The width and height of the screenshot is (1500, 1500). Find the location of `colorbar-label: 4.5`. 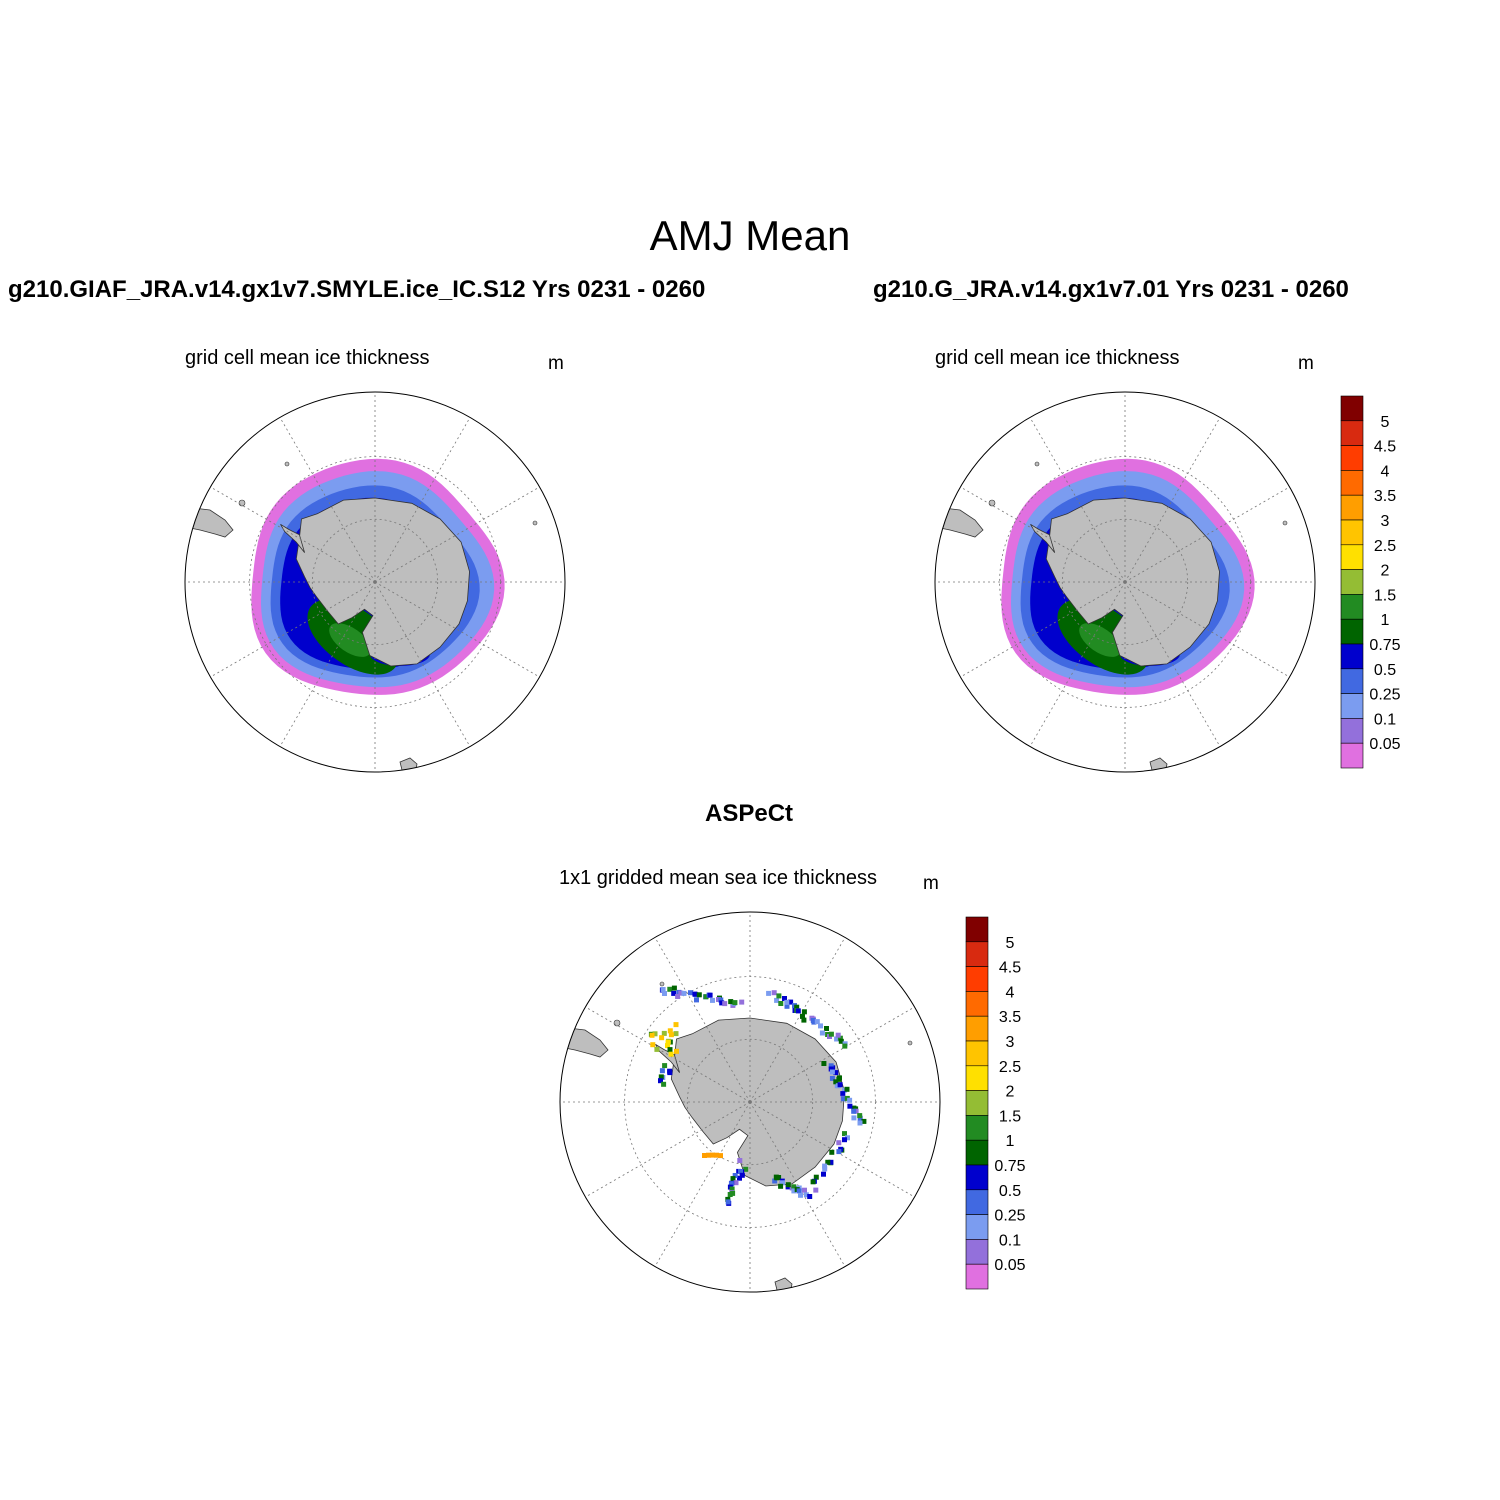

colorbar-label: 4.5 is located at coordinates (1385, 447).